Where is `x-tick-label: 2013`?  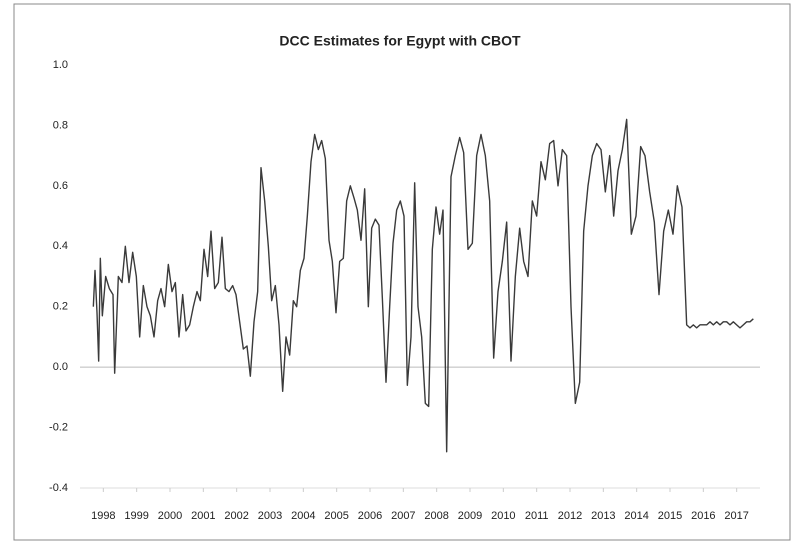 x-tick-label: 2013 is located at coordinates (603, 516).